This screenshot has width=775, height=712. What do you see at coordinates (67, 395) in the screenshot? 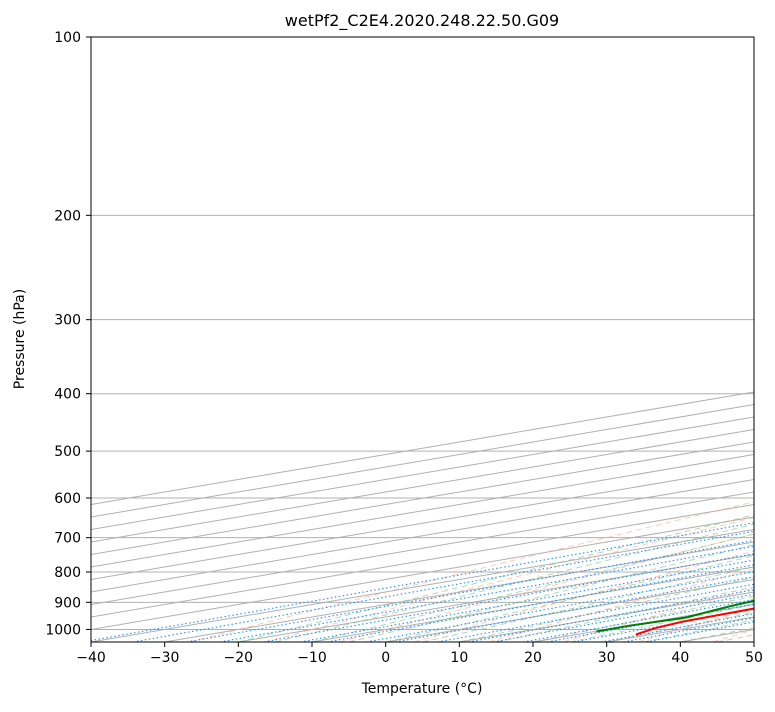
I see `y-tick-label: 400` at bounding box center [67, 395].